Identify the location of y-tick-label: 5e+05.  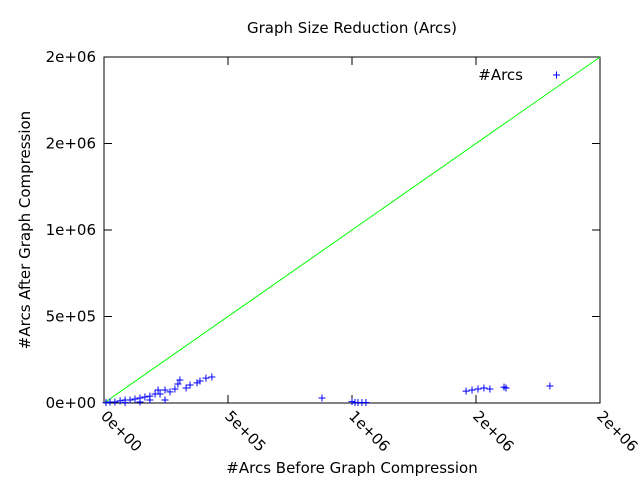
(71, 317).